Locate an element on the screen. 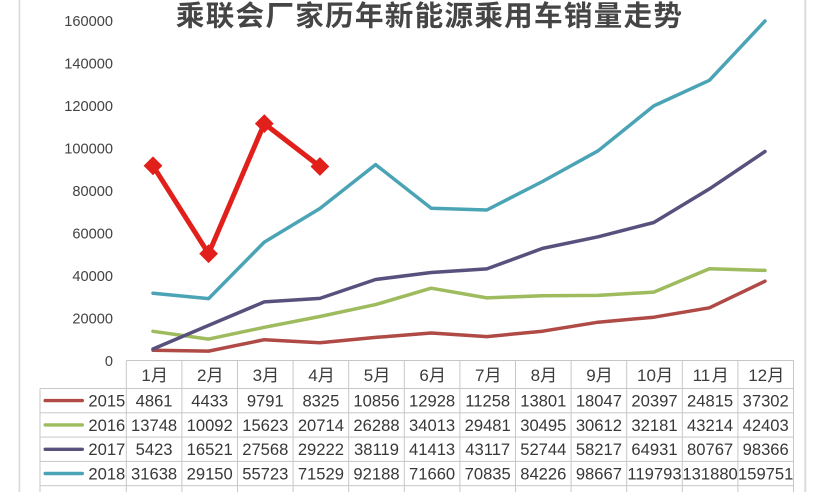 The image size is (817, 492). svg-text: 131880 is located at coordinates (709, 474).